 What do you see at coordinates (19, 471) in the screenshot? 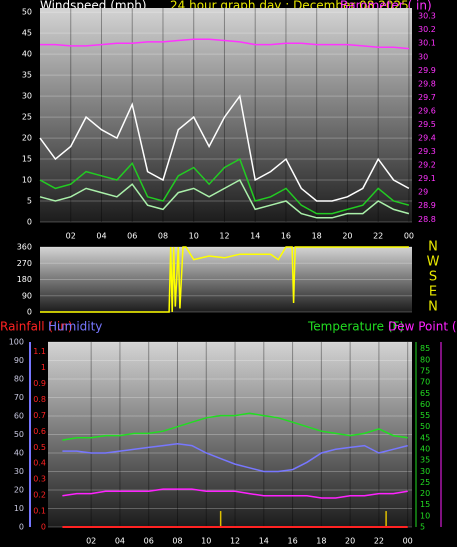
I see `y-tick-label: 30` at bounding box center [19, 471].